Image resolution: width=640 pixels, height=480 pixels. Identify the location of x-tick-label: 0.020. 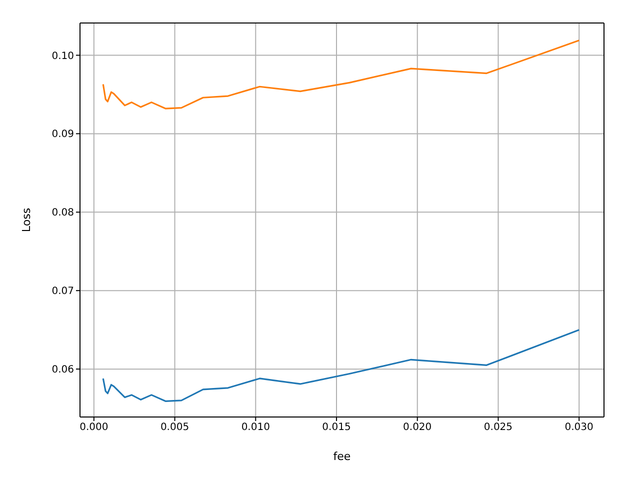
(417, 428).